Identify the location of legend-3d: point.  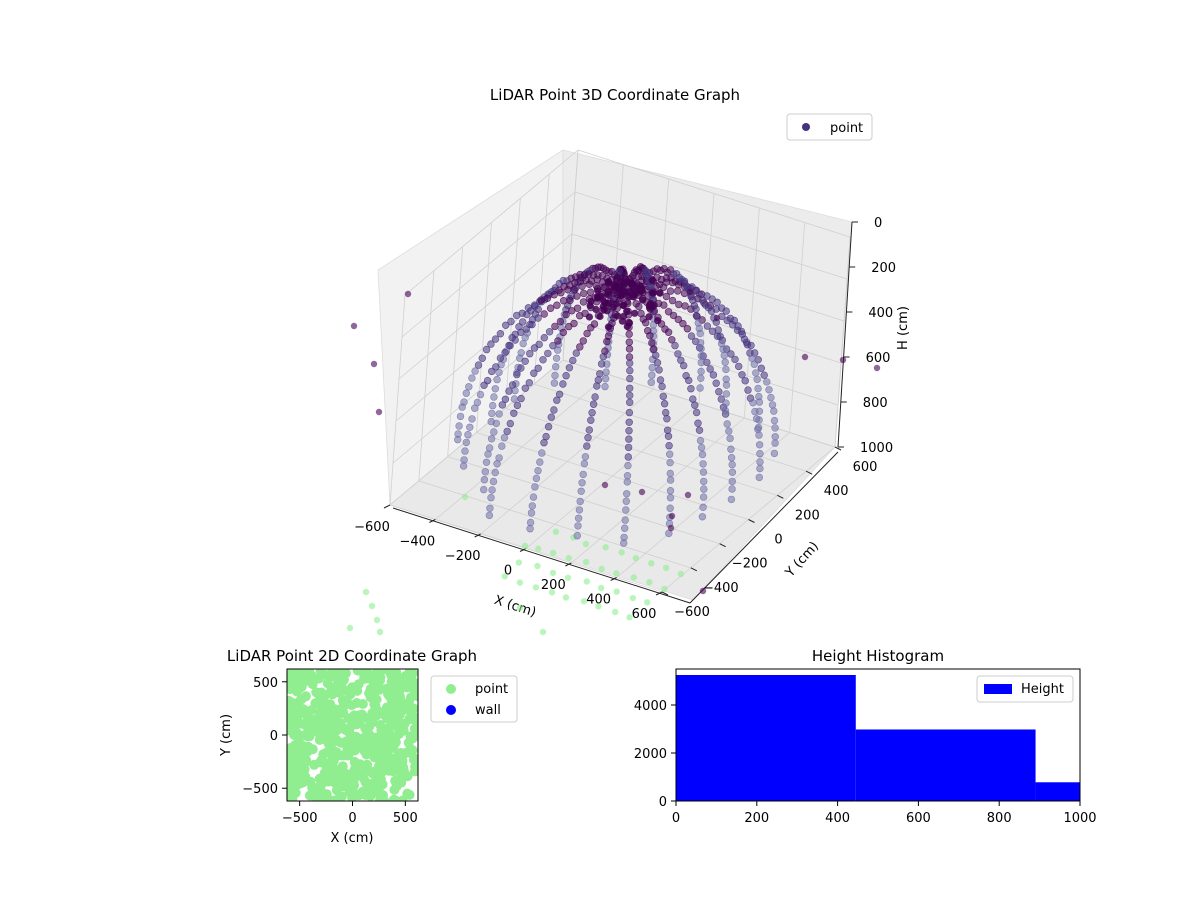
(829, 127).